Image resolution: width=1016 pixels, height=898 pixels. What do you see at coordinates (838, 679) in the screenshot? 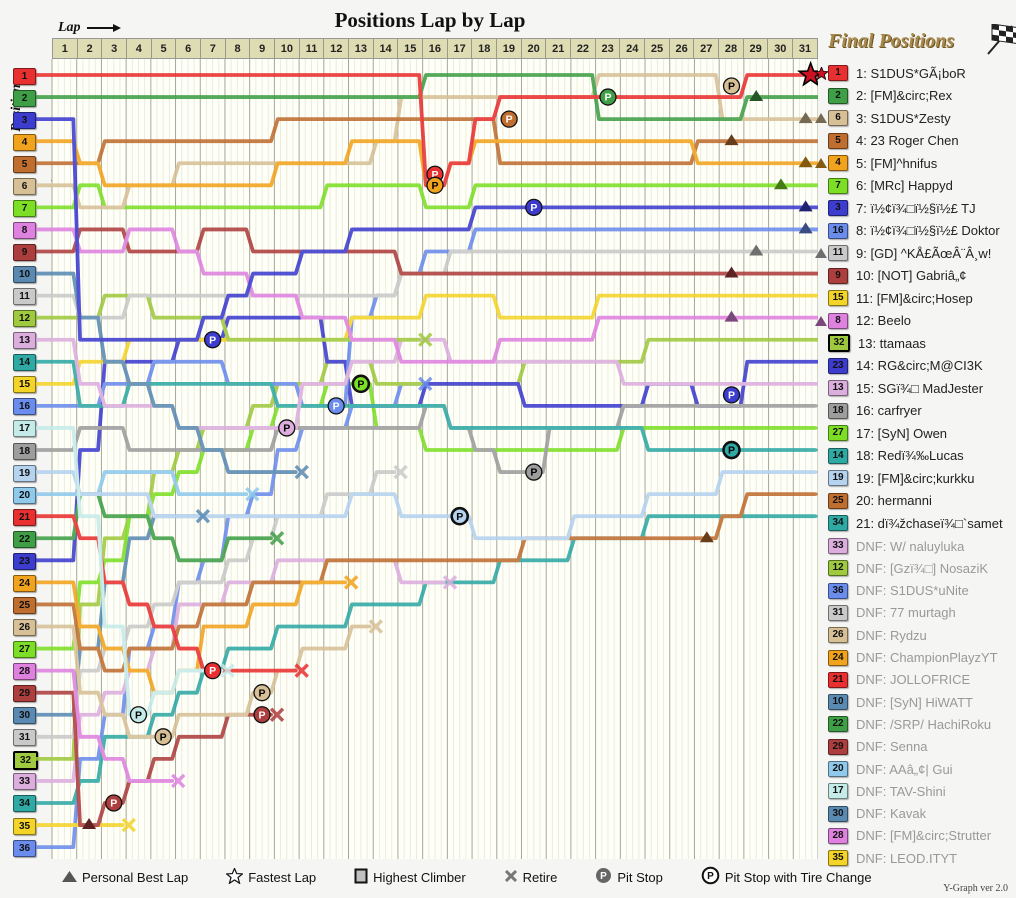
I see `driver-number-box: 21` at bounding box center [838, 679].